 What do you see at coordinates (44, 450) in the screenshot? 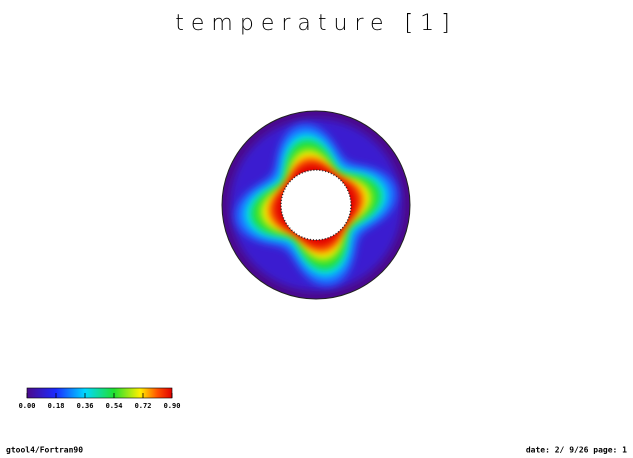
I see `footer-left: gtool4/Fortran90` at bounding box center [44, 450].